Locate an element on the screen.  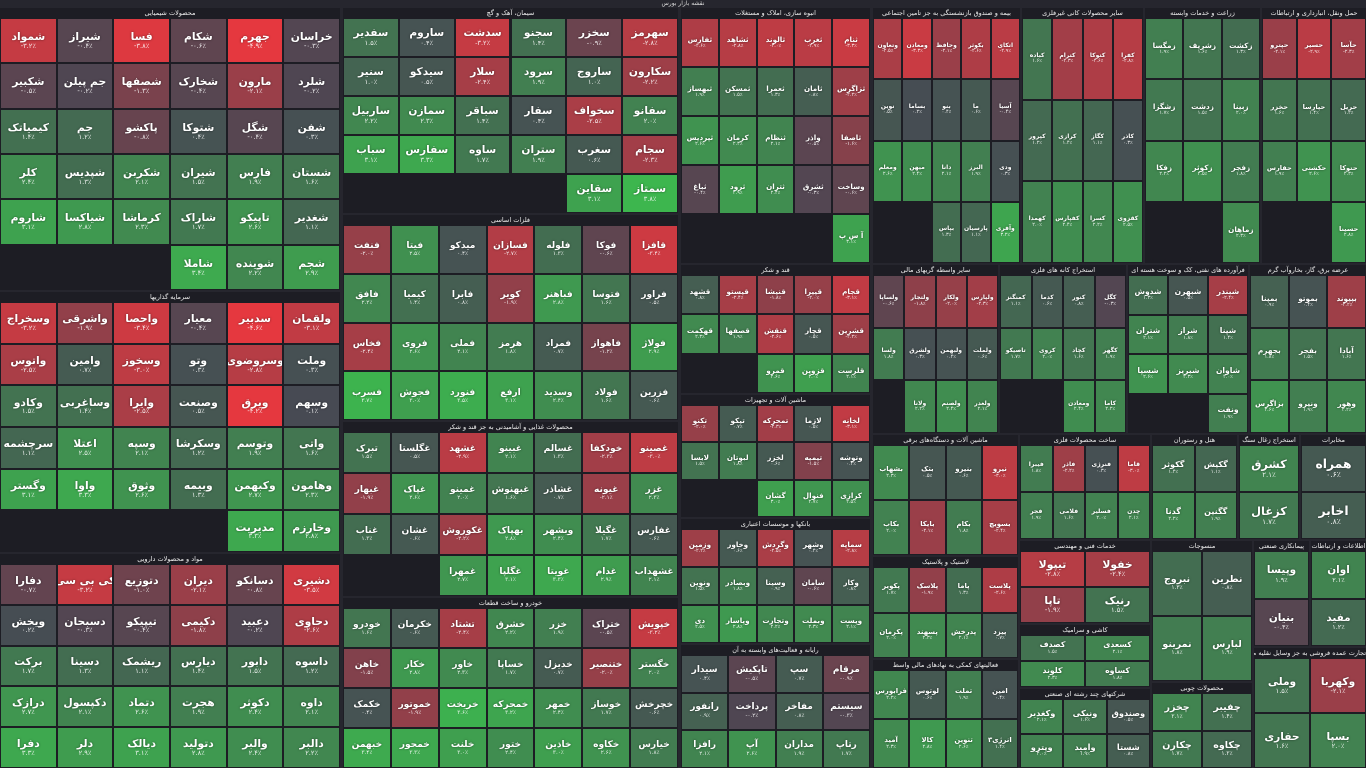
stock-name: قمرو is located at coordinates (775, 370).